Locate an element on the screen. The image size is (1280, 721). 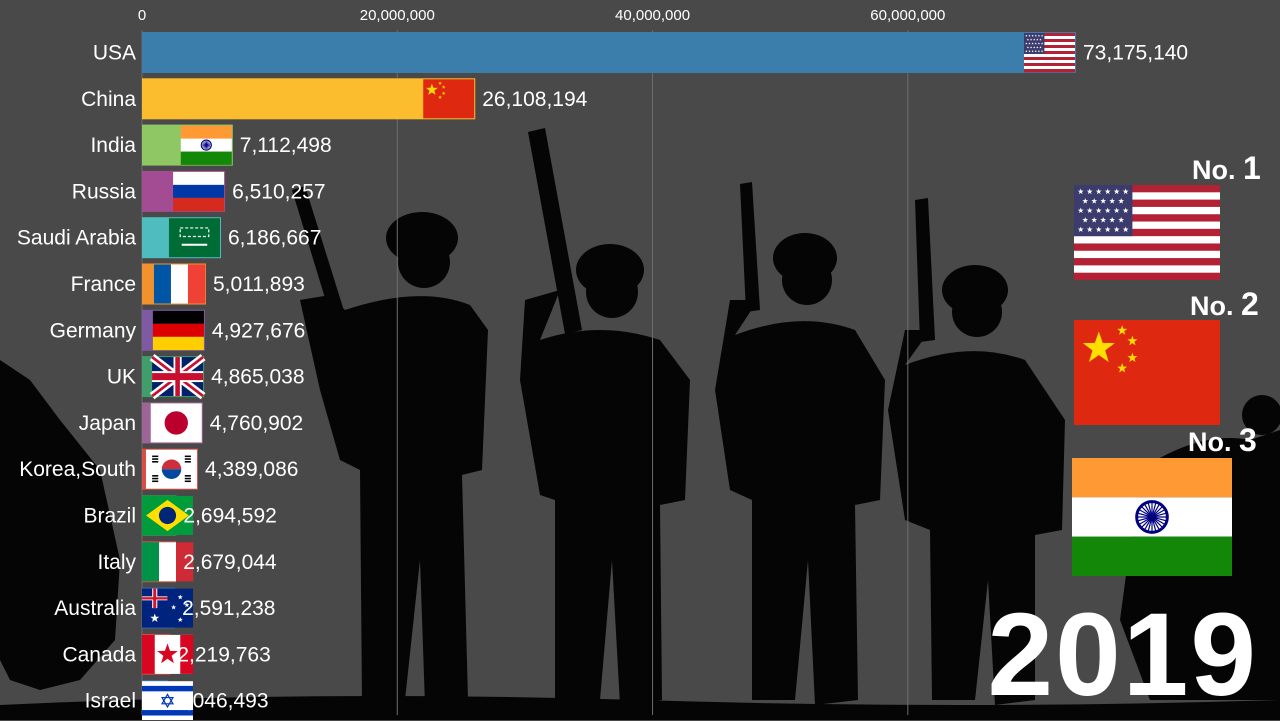
x-tick-label: 40,000,000 is located at coordinates (652, 15).